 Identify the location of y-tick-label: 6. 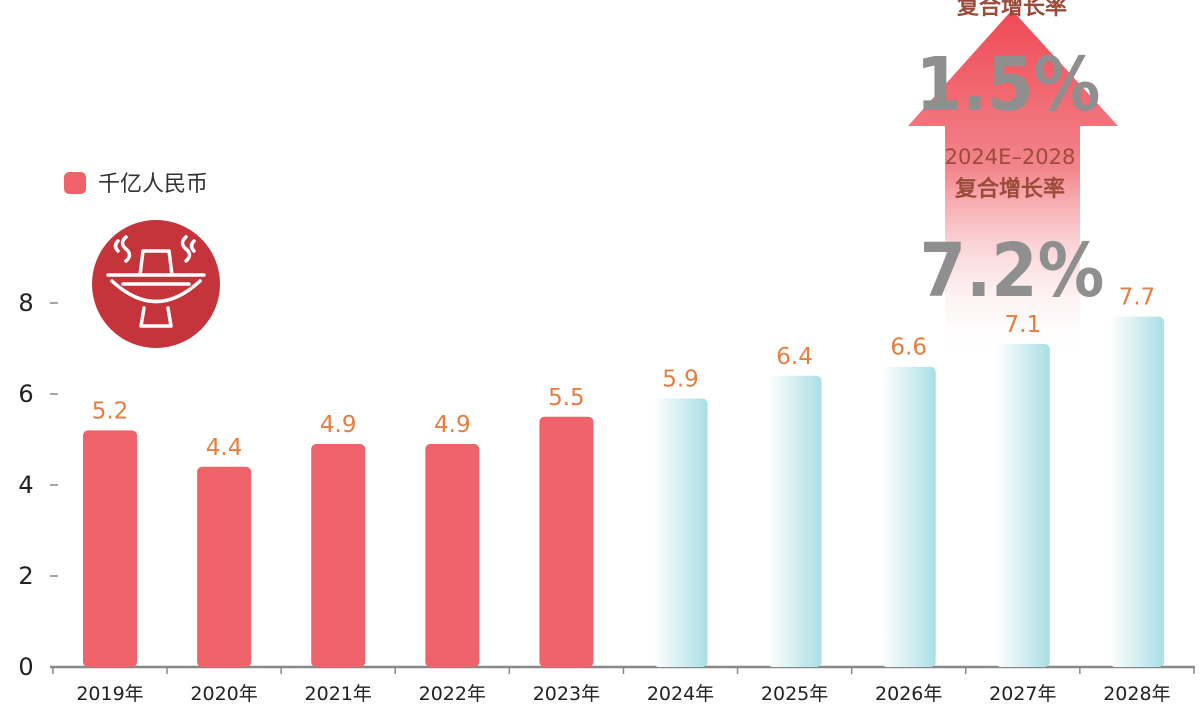
(25, 394).